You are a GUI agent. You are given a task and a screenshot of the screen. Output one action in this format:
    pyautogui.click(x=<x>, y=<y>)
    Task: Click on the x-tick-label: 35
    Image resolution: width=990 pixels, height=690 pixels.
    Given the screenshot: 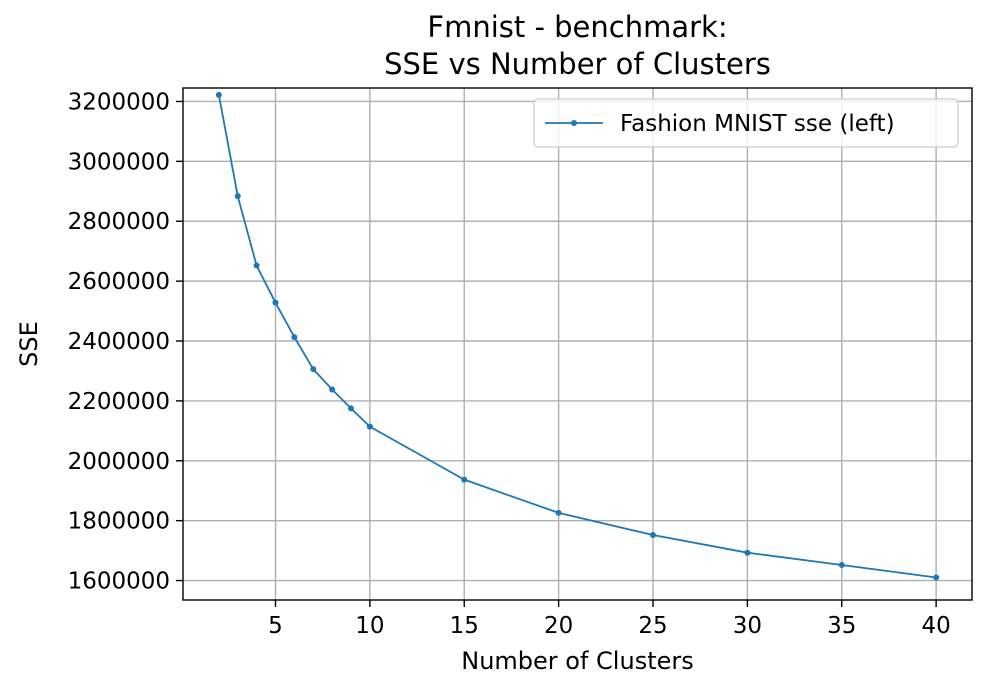 What is the action you would take?
    pyautogui.click(x=841, y=626)
    